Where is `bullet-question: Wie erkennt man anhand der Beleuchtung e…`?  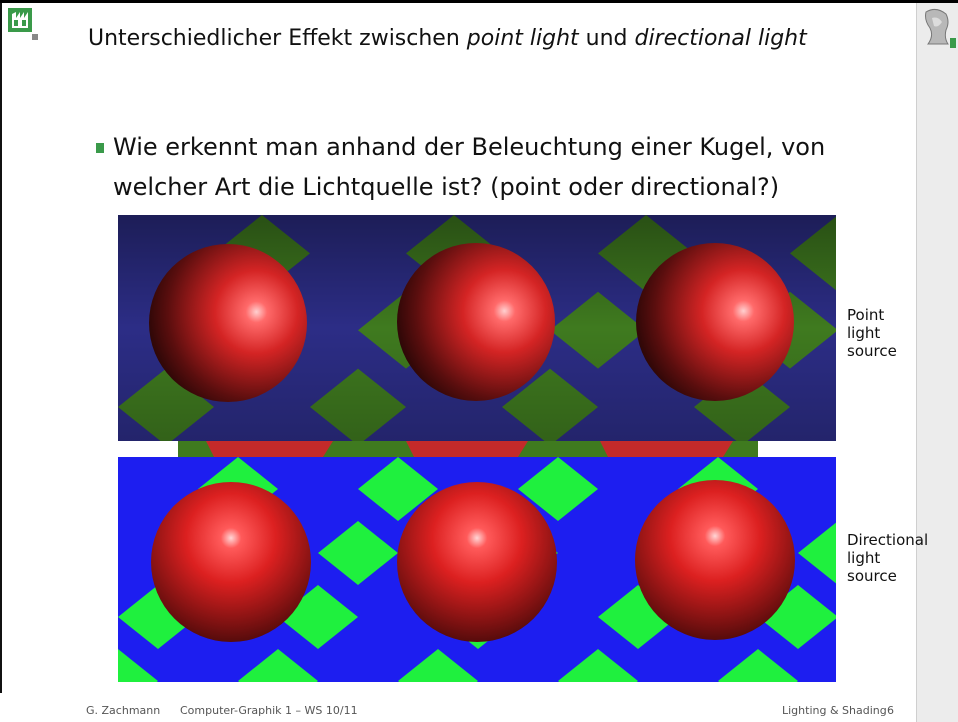 bullet-question: Wie erkennt man anhand der Beleuchtung e… is located at coordinates (469, 167).